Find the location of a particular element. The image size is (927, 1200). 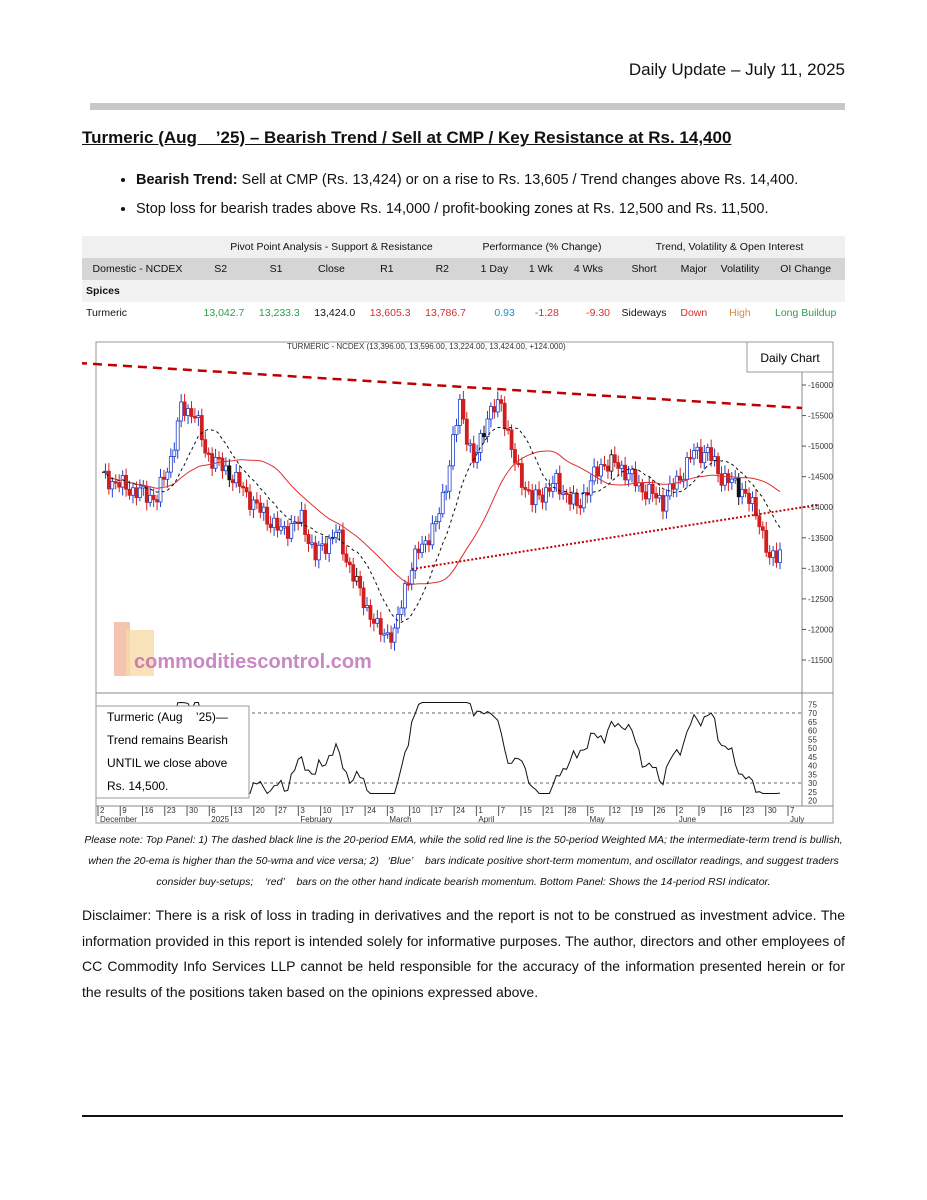

col-header: S1 is located at coordinates (276, 269).